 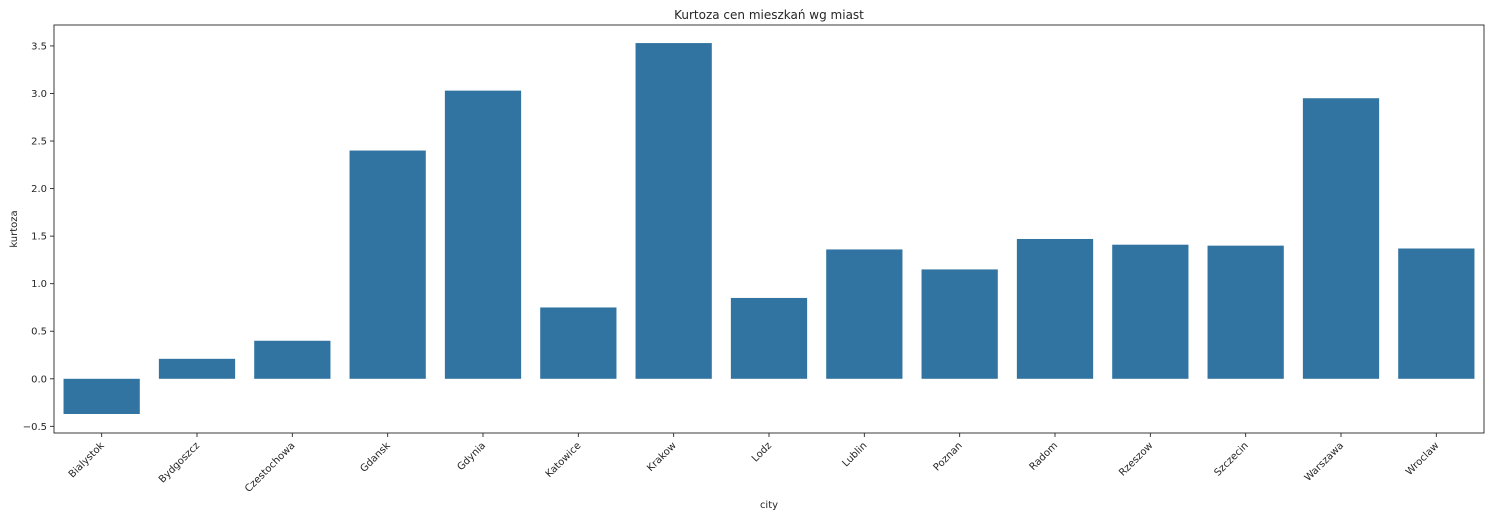 I want to click on x-tick-label: Krakow, so click(x=662, y=457).